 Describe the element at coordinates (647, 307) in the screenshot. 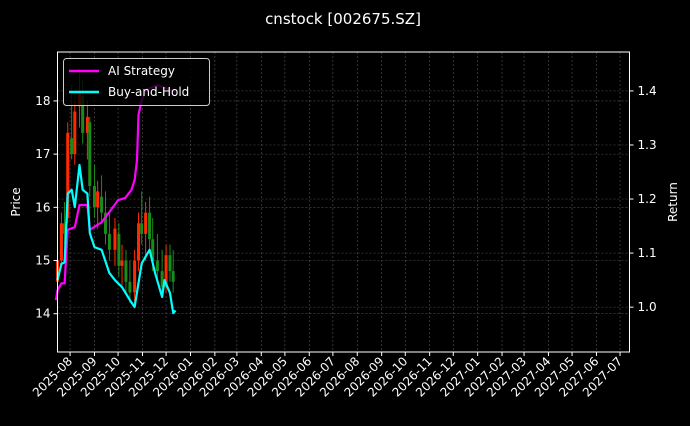

I see `y-right-tick-label: 1.0` at that location.